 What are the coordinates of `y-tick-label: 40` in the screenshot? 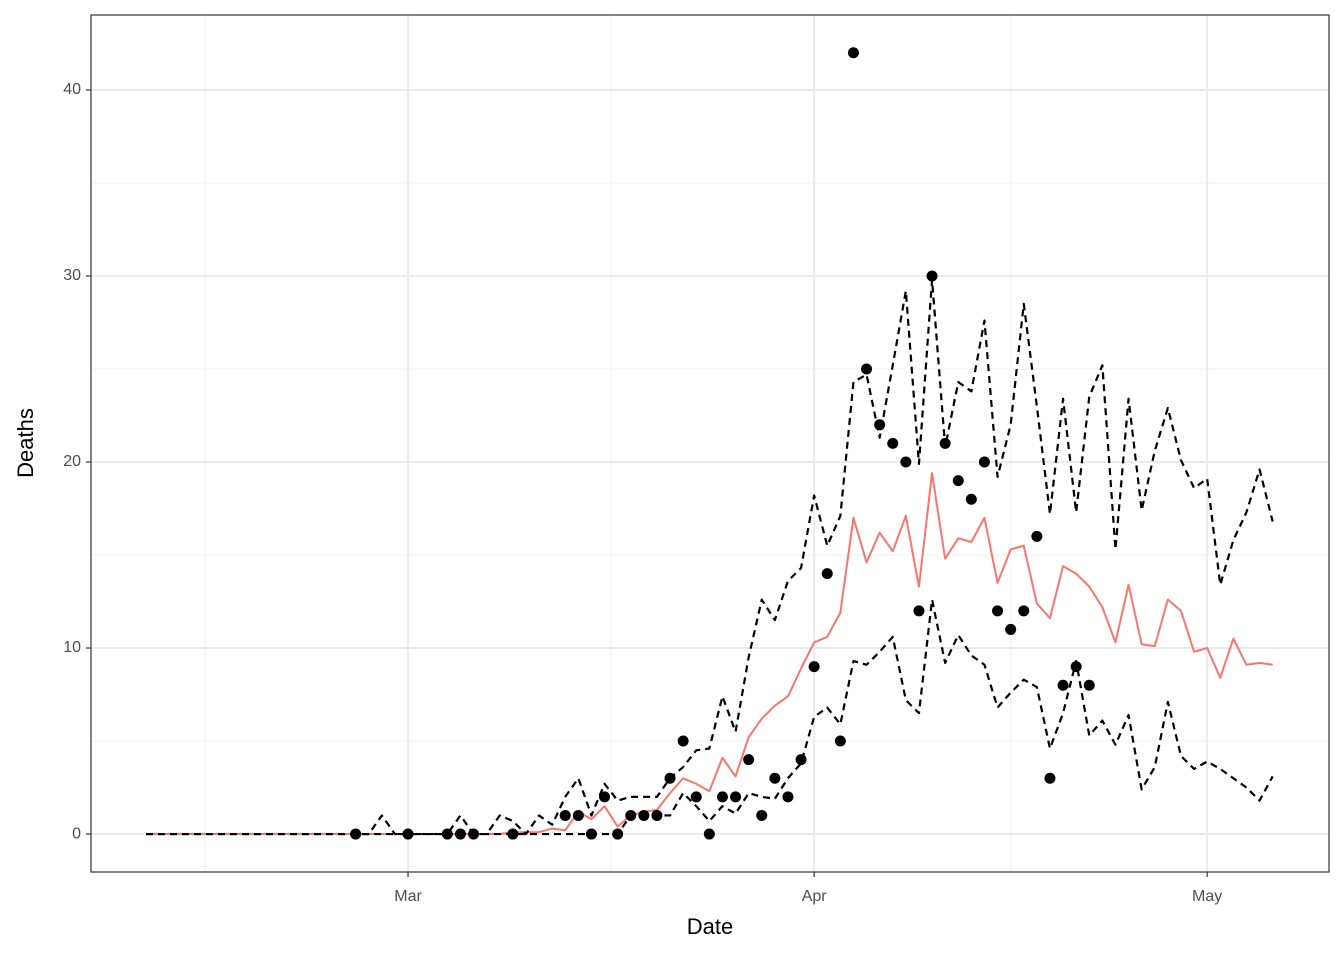 It's located at (72, 89).